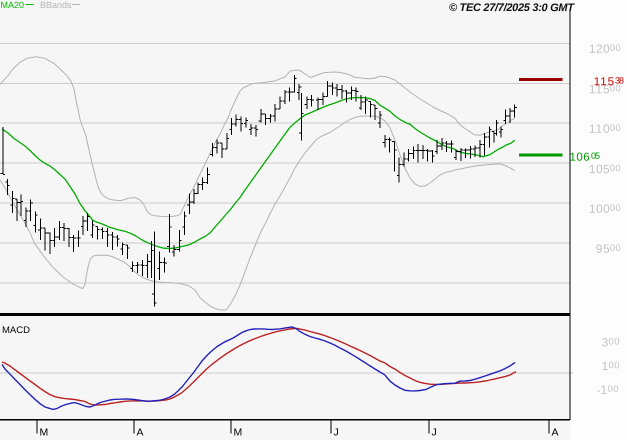 The height and width of the screenshot is (445, 627). I want to click on svg-text: 100, so click(599, 209).